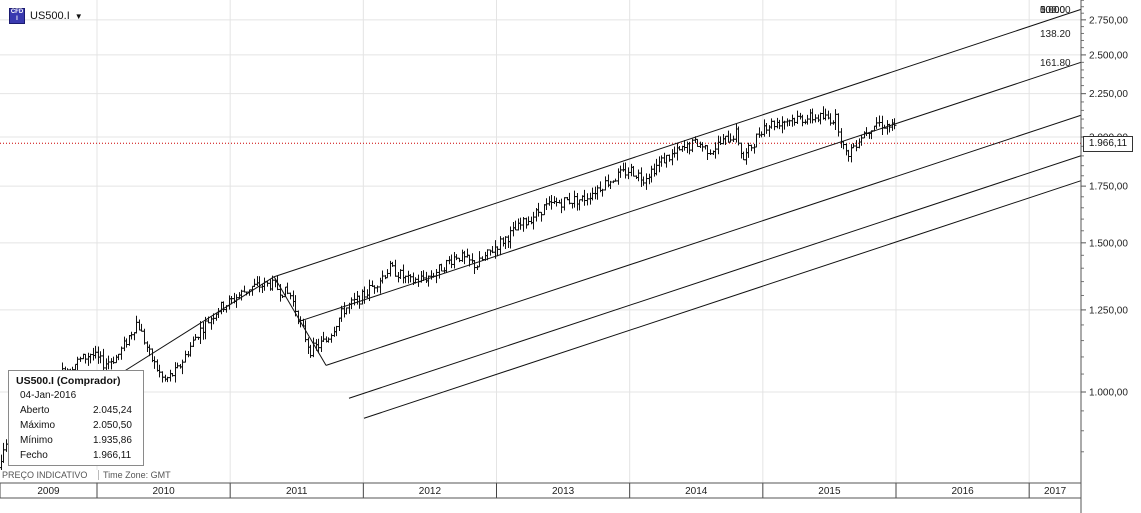 This screenshot has height=513, width=1141. Describe the element at coordinates (1108, 94) in the screenshot. I see `y-tick-label: 2.250,00` at that location.